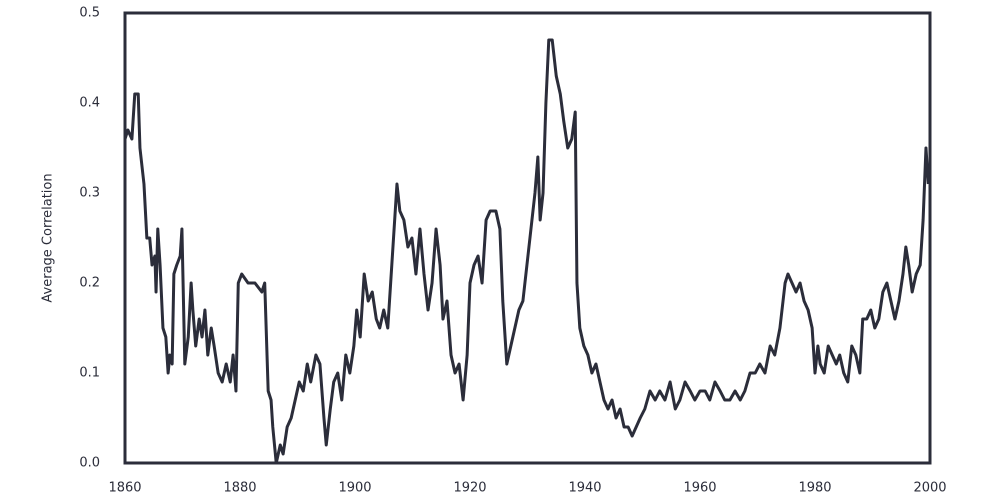 This screenshot has height=501, width=1000. What do you see at coordinates (354, 488) in the screenshot?
I see `x-tick-label: 1900` at bounding box center [354, 488].